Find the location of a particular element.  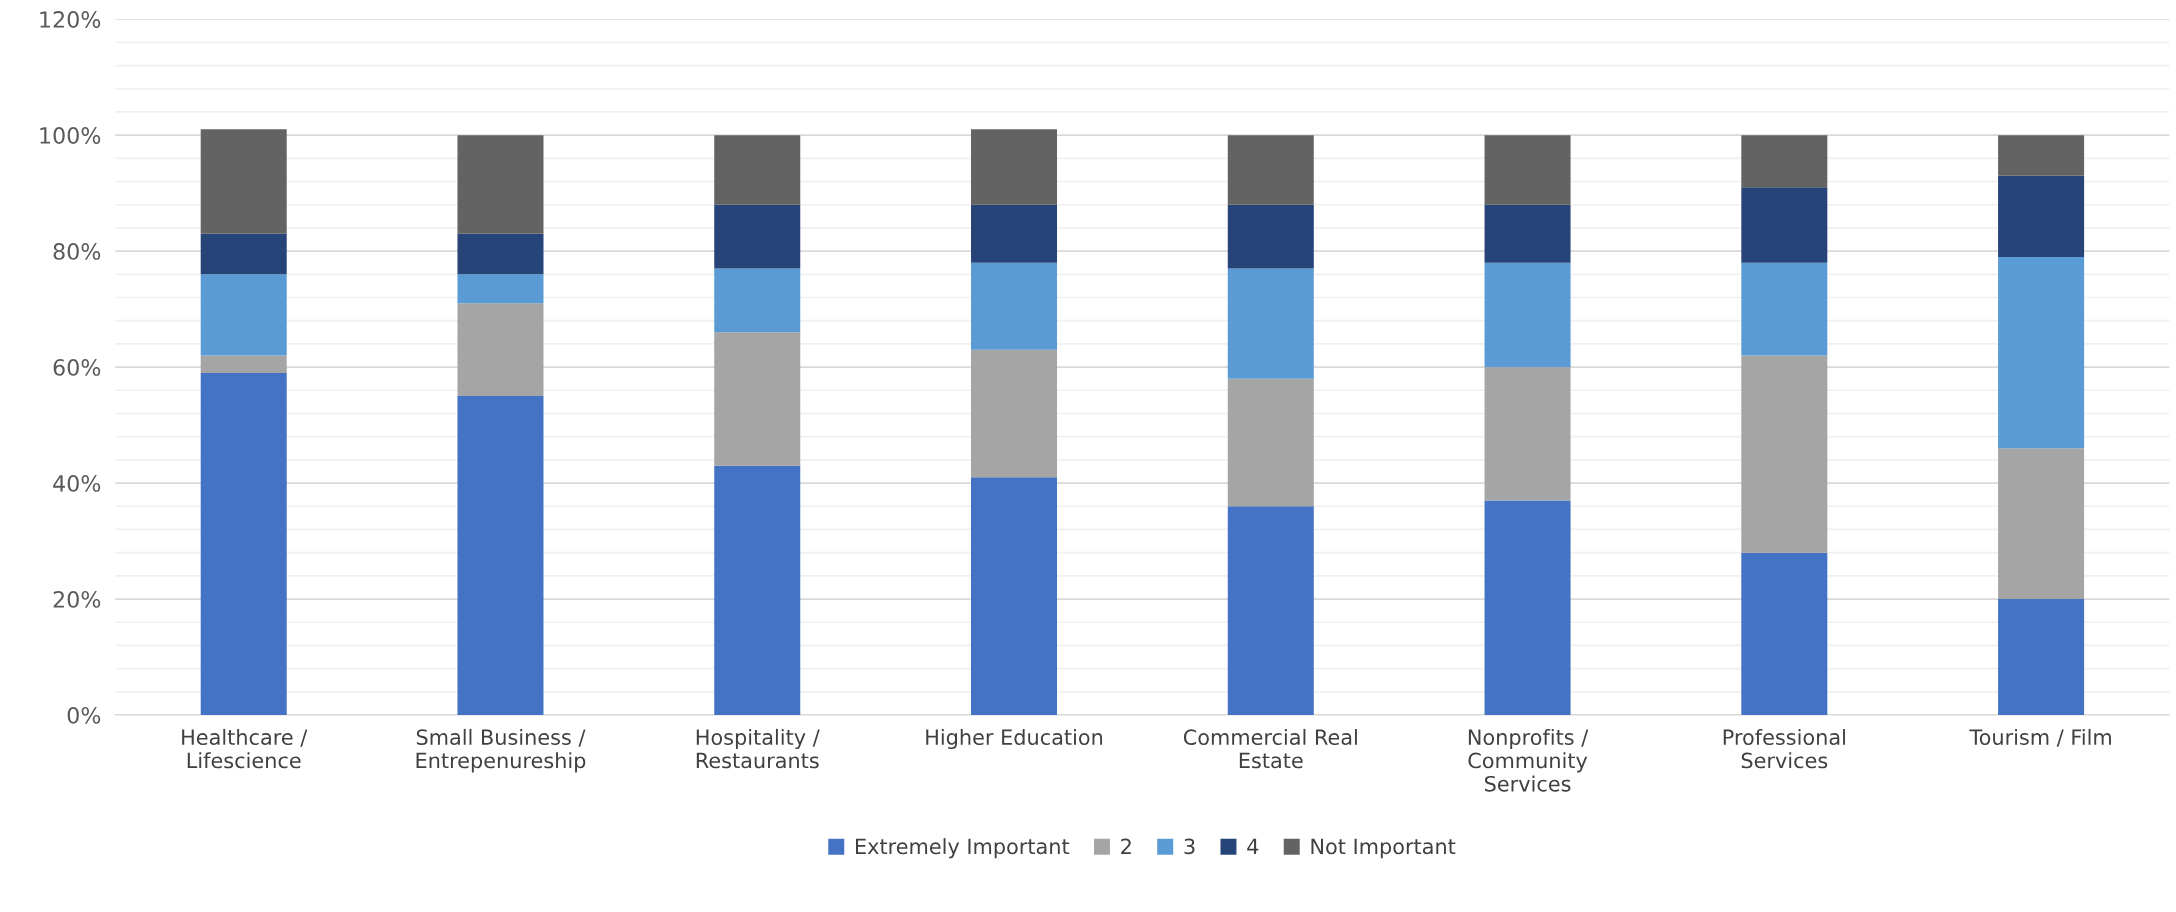

y-tick-label: 100% is located at coordinates (70, 135).